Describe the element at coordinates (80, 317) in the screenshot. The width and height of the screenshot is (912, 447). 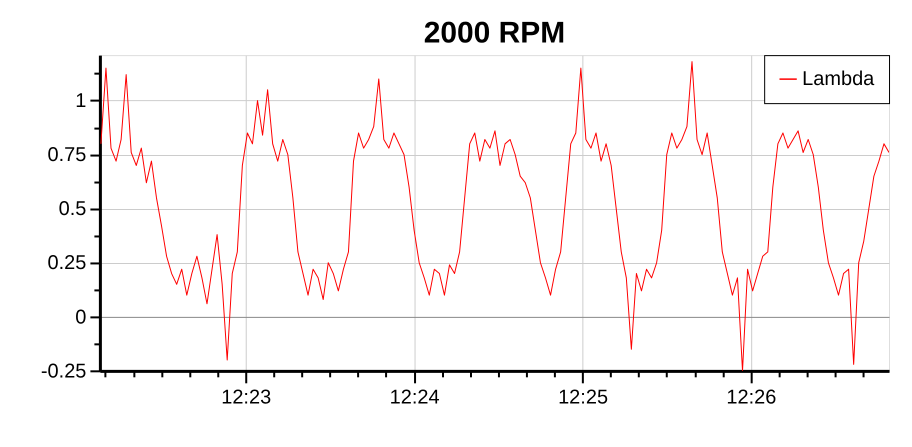
I see `y-tick-label: 0` at that location.